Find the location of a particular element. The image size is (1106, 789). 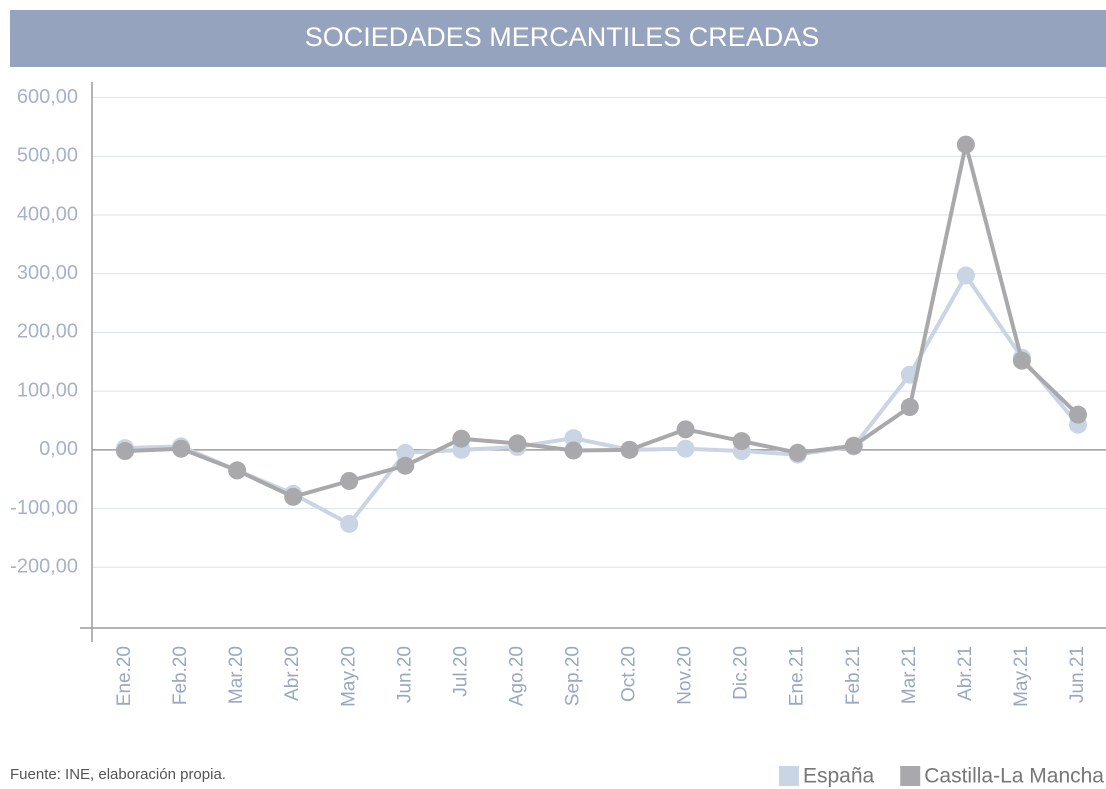

y-tick-label: 400,00 is located at coordinates (47, 214).